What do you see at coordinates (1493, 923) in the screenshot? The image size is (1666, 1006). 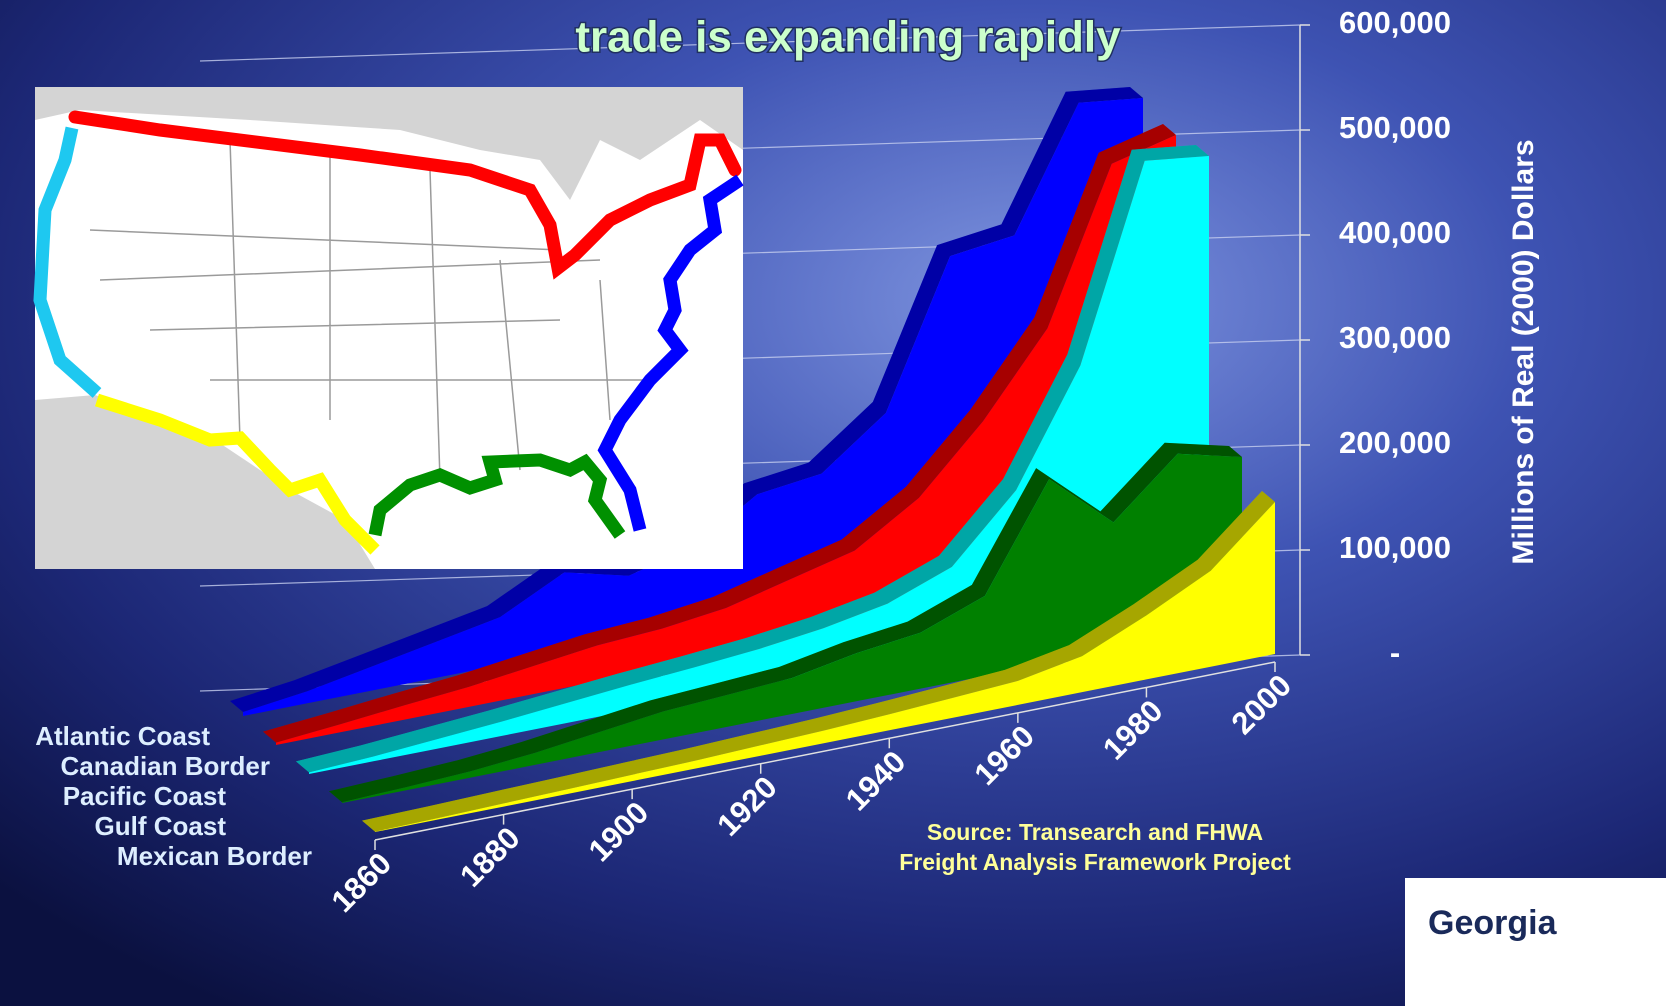 I see `logo-text: Georgia` at bounding box center [1493, 923].